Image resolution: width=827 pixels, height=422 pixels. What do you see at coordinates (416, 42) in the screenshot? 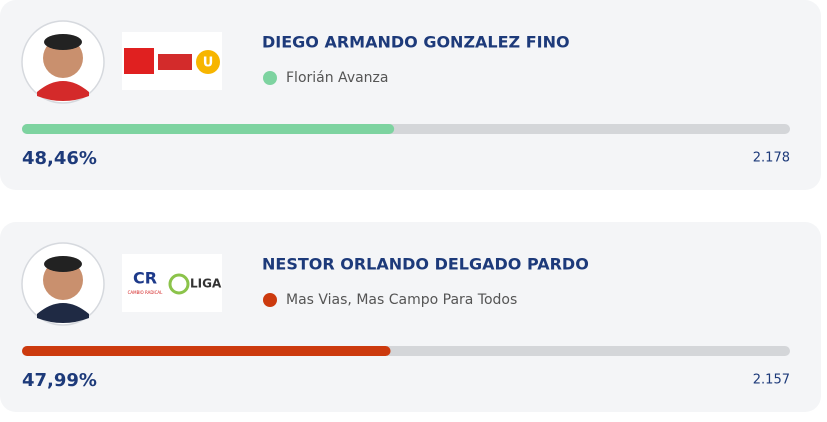
I see `candidate-name: DIEGO ARMANDO GONZALEZ FINO` at bounding box center [416, 42].